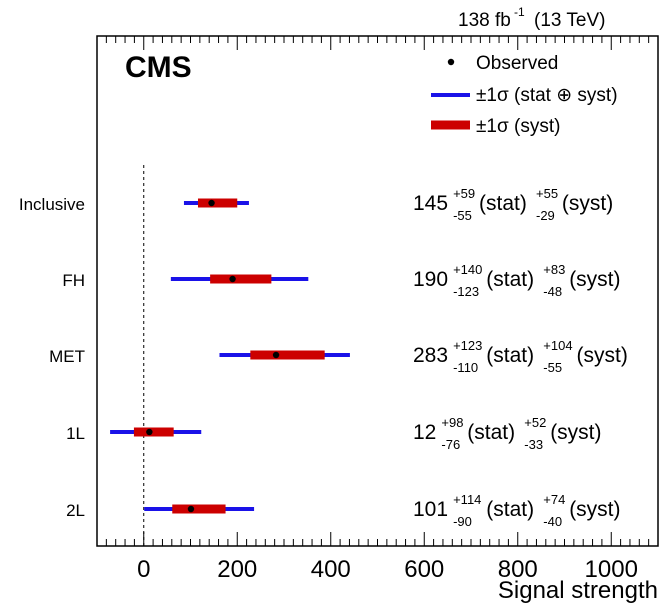  What do you see at coordinates (547, 95) in the screenshot?
I see `legend-total-label: ±1σ (stat ⊕ syst)` at bounding box center [547, 95].